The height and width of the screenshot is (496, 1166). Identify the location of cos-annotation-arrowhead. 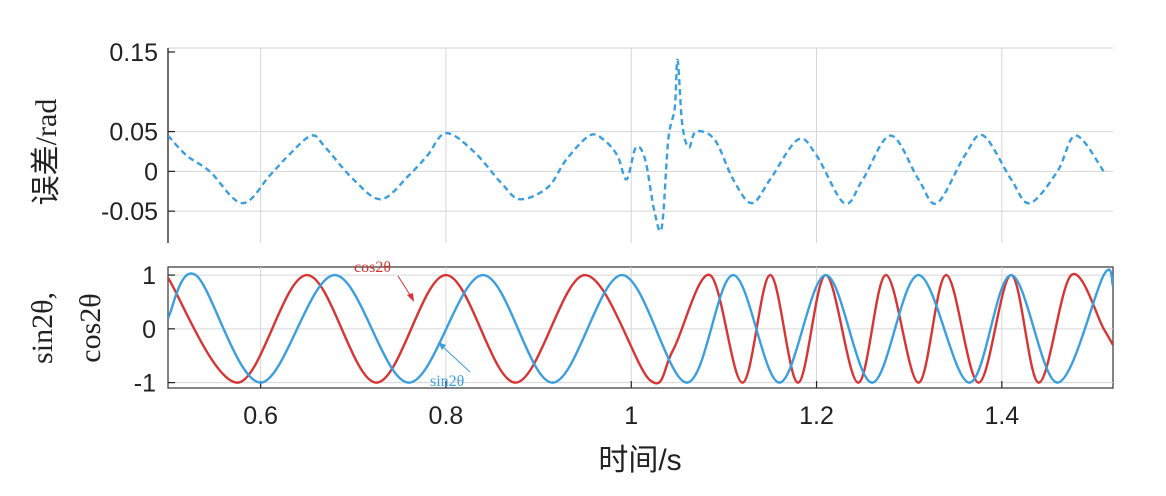
(410, 297).